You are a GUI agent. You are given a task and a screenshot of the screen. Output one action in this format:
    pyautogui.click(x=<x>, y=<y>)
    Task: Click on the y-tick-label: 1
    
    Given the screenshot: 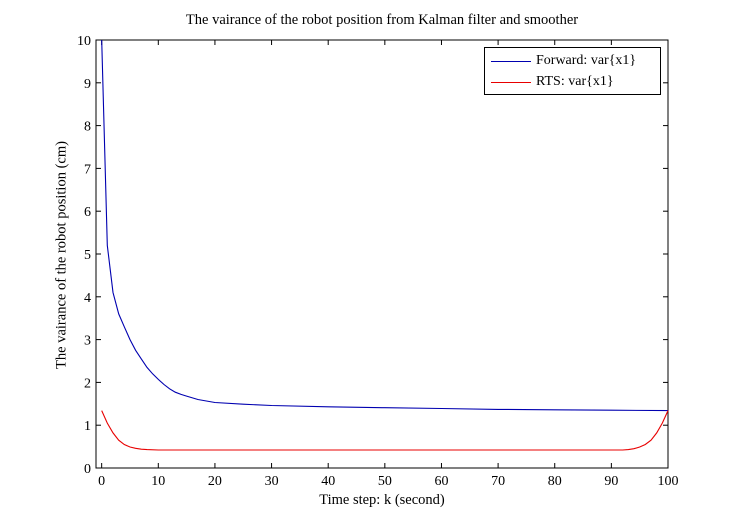 What is the action you would take?
    pyautogui.click(x=87, y=426)
    